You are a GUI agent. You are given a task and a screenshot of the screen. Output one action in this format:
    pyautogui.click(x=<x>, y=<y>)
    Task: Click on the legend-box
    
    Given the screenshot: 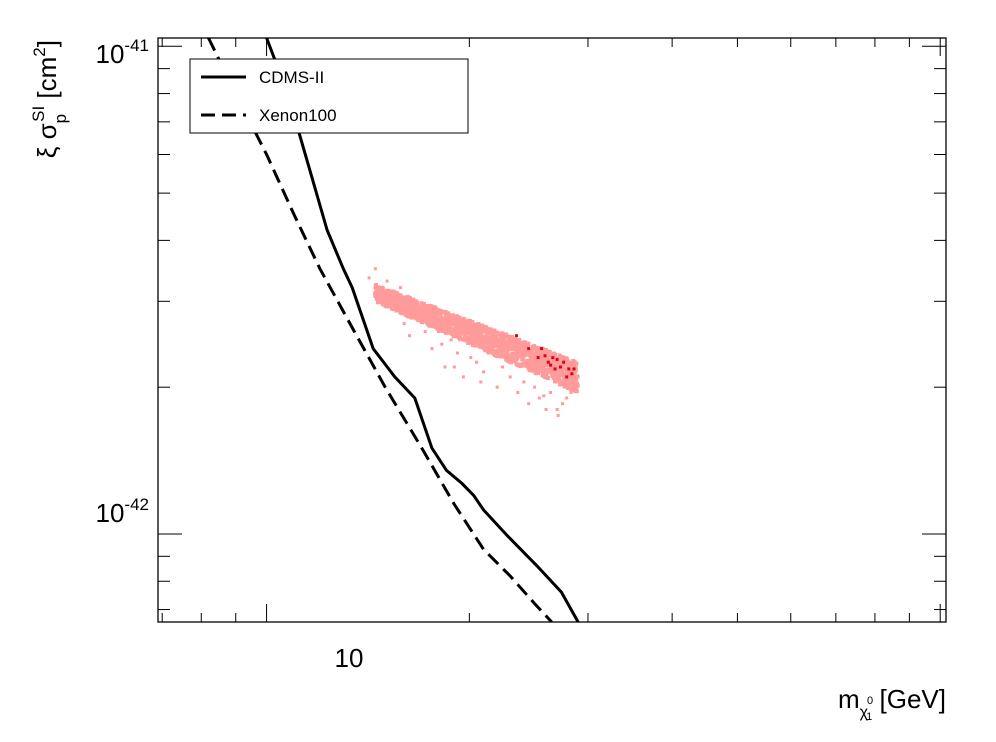 What is the action you would take?
    pyautogui.click(x=329, y=96)
    